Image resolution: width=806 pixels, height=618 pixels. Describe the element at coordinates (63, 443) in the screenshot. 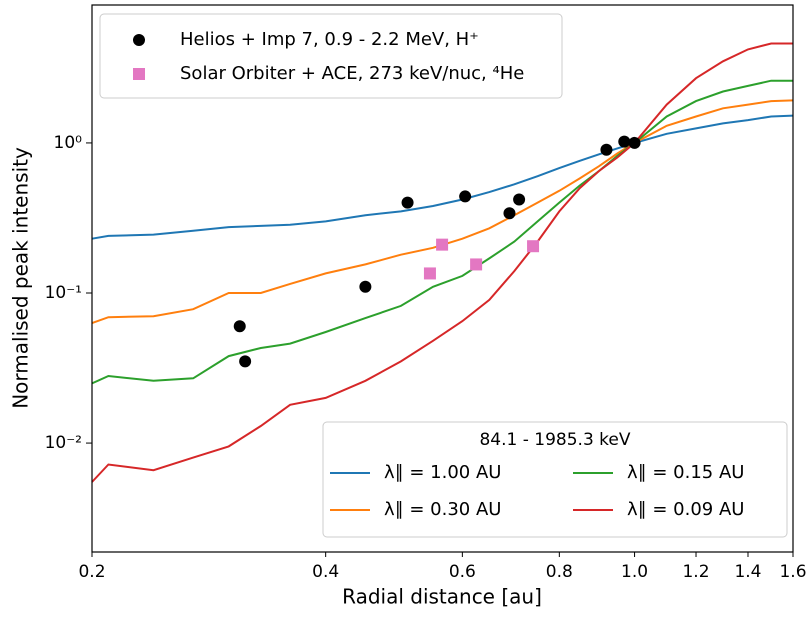

I see `y-tick-label: 10⁻²` at that location.